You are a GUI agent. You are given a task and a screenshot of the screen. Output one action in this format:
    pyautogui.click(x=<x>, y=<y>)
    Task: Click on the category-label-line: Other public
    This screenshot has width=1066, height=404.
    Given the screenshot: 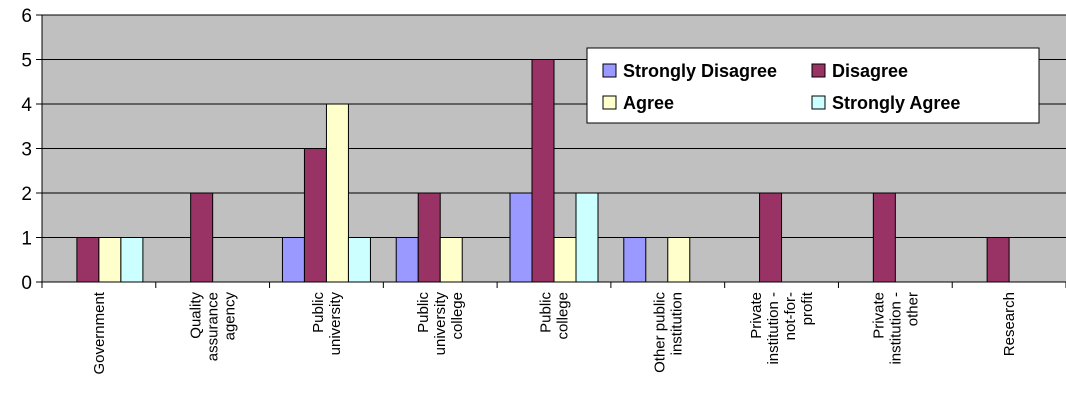 What is the action you would take?
    pyautogui.click(x=659, y=332)
    